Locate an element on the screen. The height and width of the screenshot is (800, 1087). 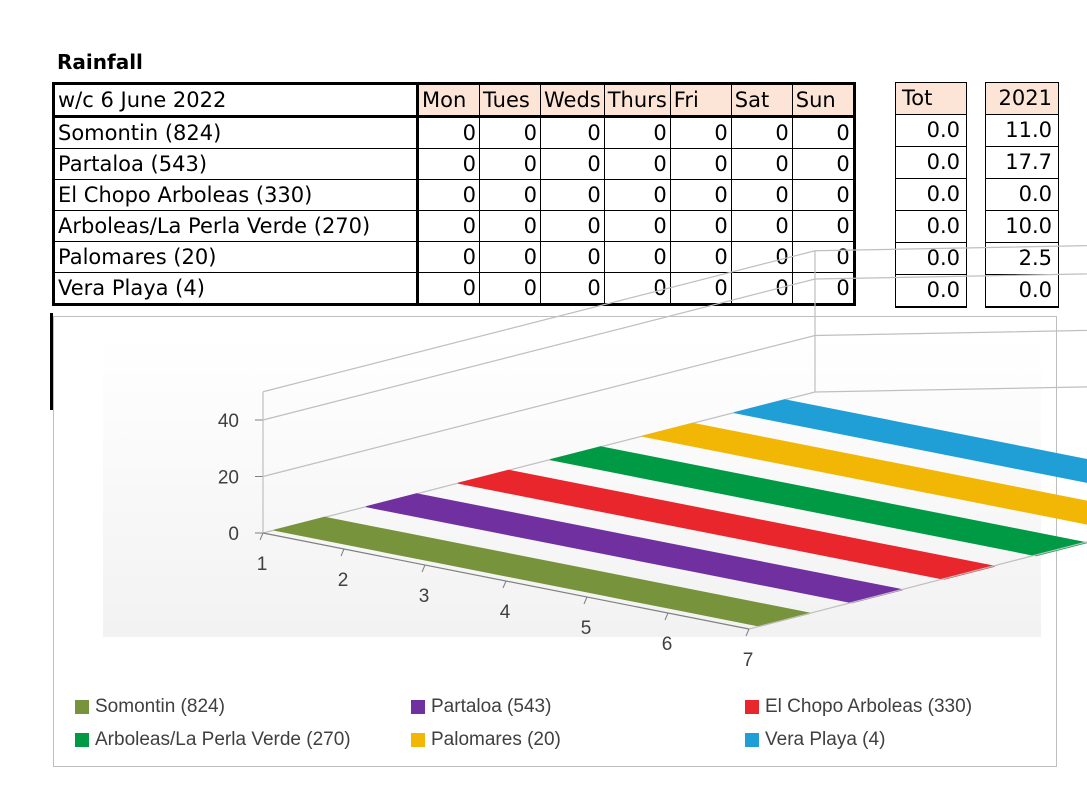
legend-item: Arboleas/La Perla Verde (270) is located at coordinates (213, 740).